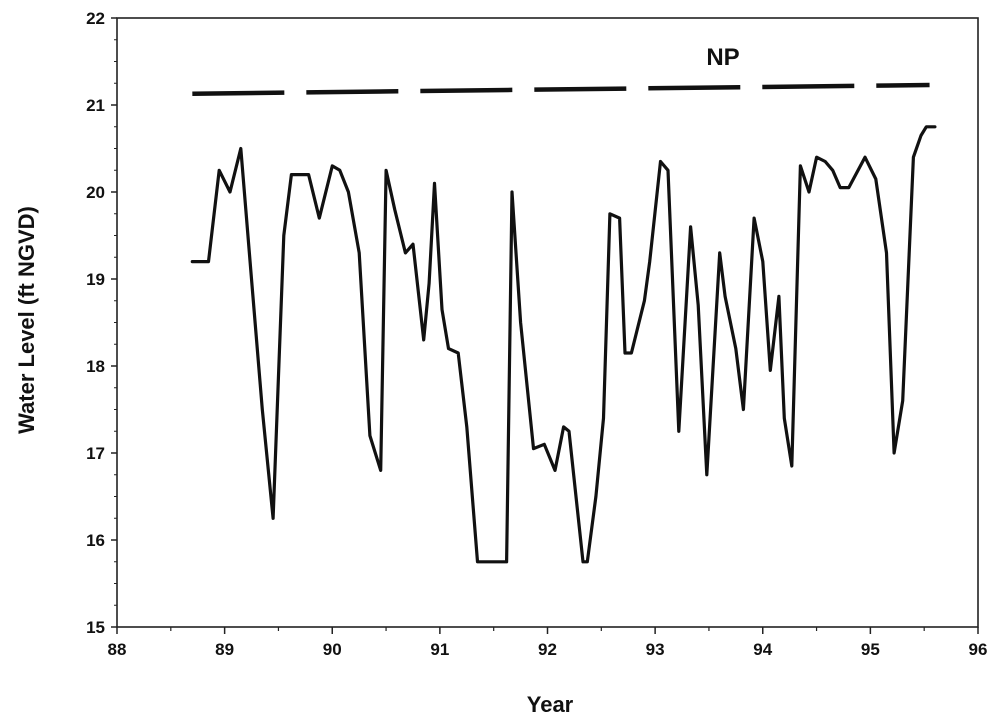 The height and width of the screenshot is (722, 991). I want to click on y-tick-label: 20, so click(95, 192).